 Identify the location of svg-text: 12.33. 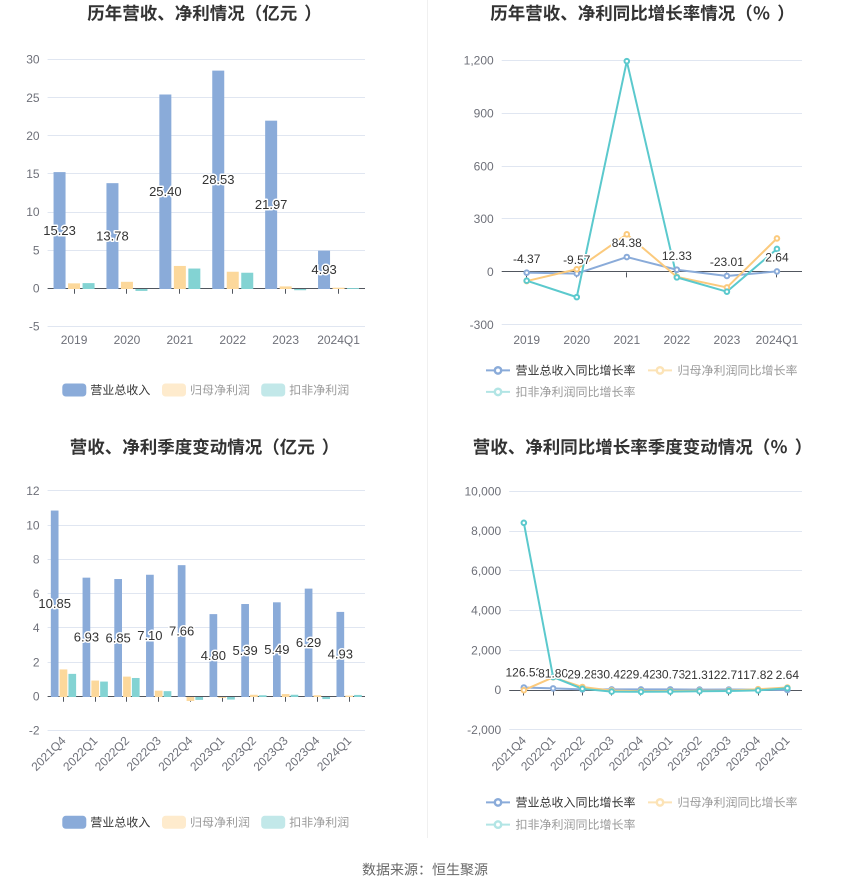
(677, 256).